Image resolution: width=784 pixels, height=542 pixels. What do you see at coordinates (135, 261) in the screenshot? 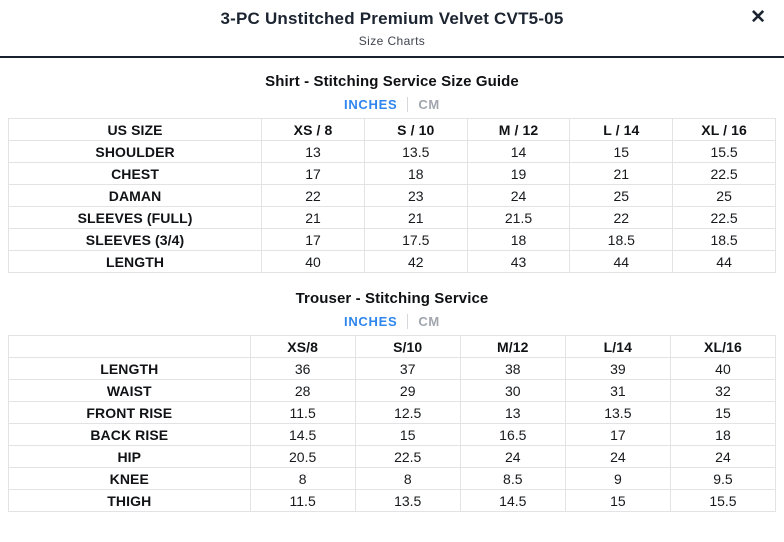
I see `row-label: LENGTH` at bounding box center [135, 261].